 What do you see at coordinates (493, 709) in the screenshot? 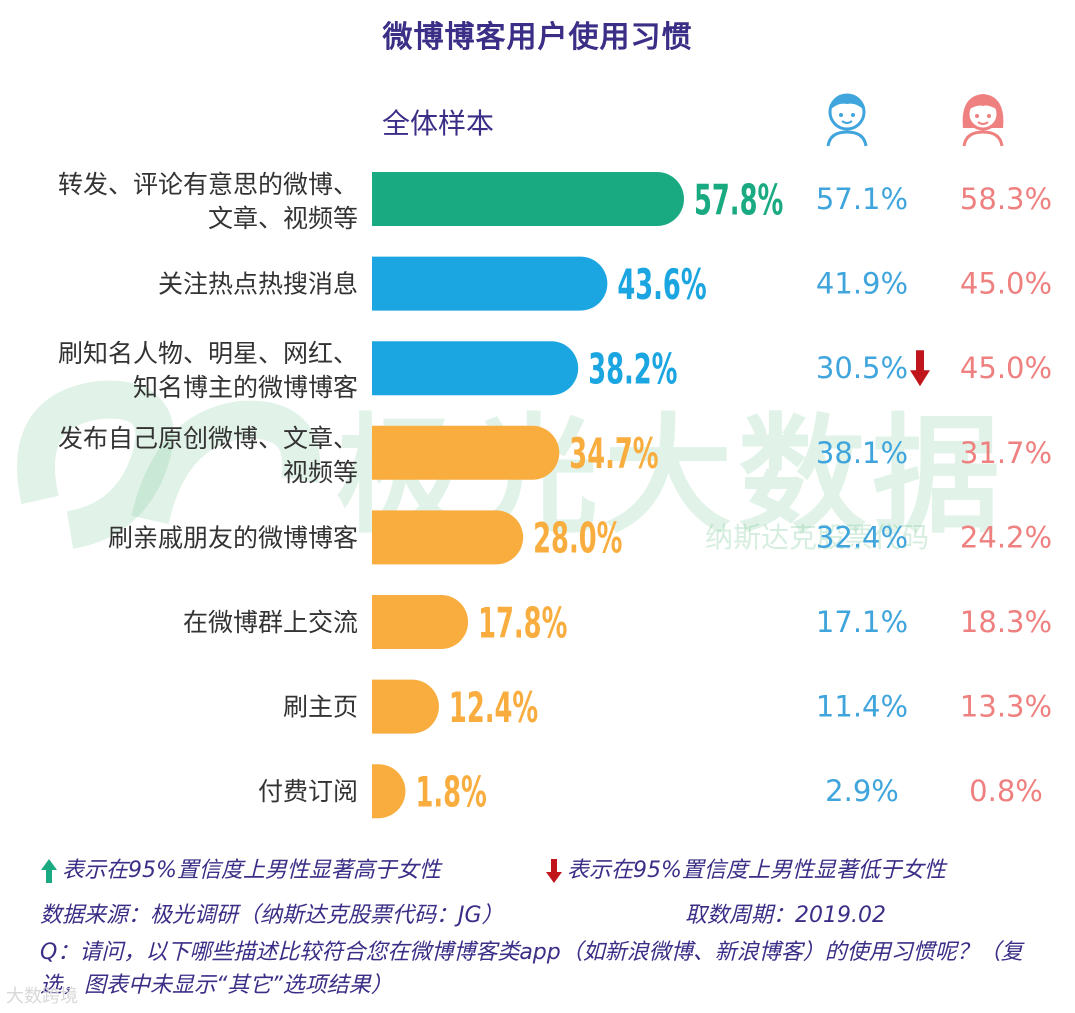
I see `value-label-6: 12.4%` at bounding box center [493, 709].